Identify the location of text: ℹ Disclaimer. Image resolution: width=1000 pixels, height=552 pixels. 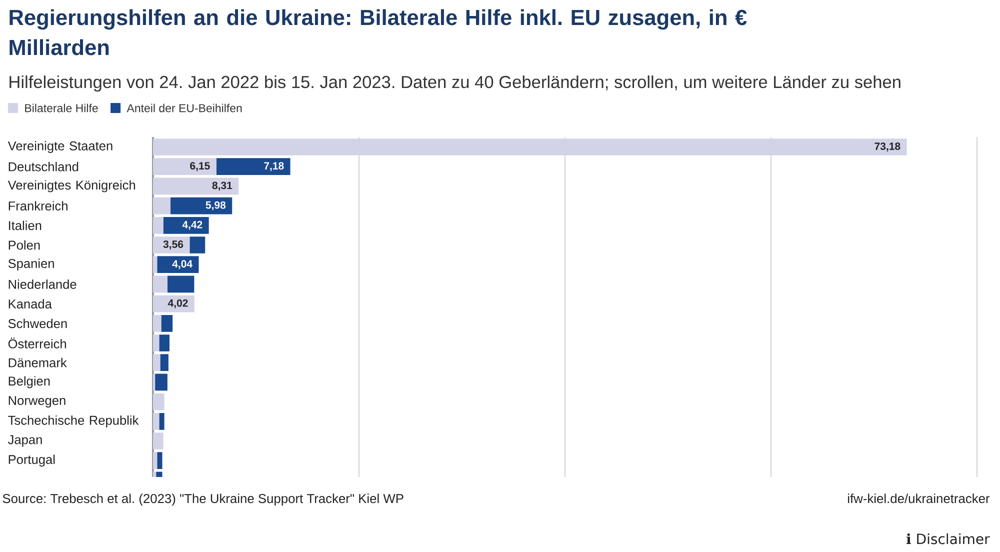
(948, 538).